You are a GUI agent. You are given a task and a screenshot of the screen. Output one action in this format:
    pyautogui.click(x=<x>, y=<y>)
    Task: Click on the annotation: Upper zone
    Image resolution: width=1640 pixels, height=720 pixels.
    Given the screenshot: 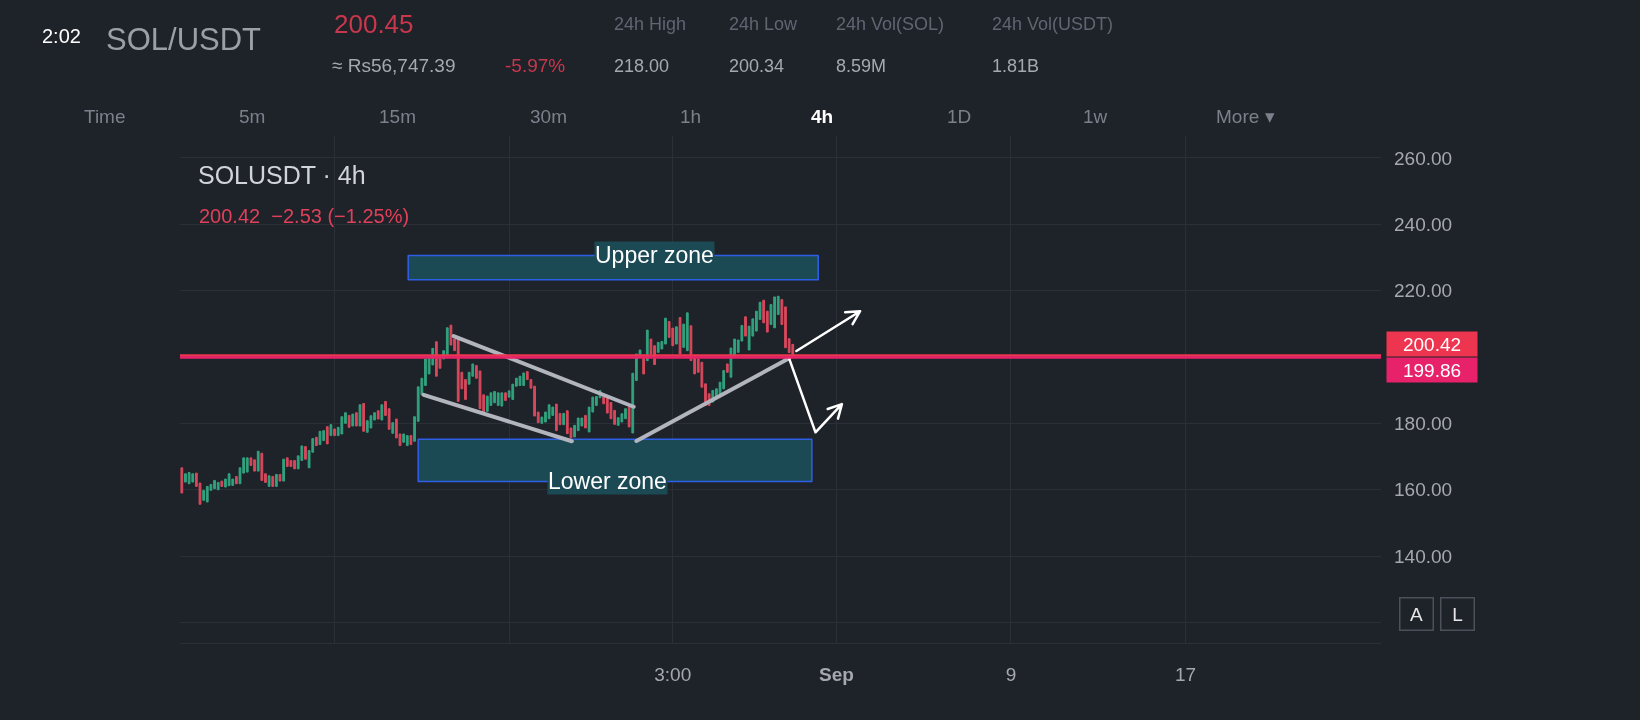 What is the action you would take?
    pyautogui.click(x=654, y=255)
    